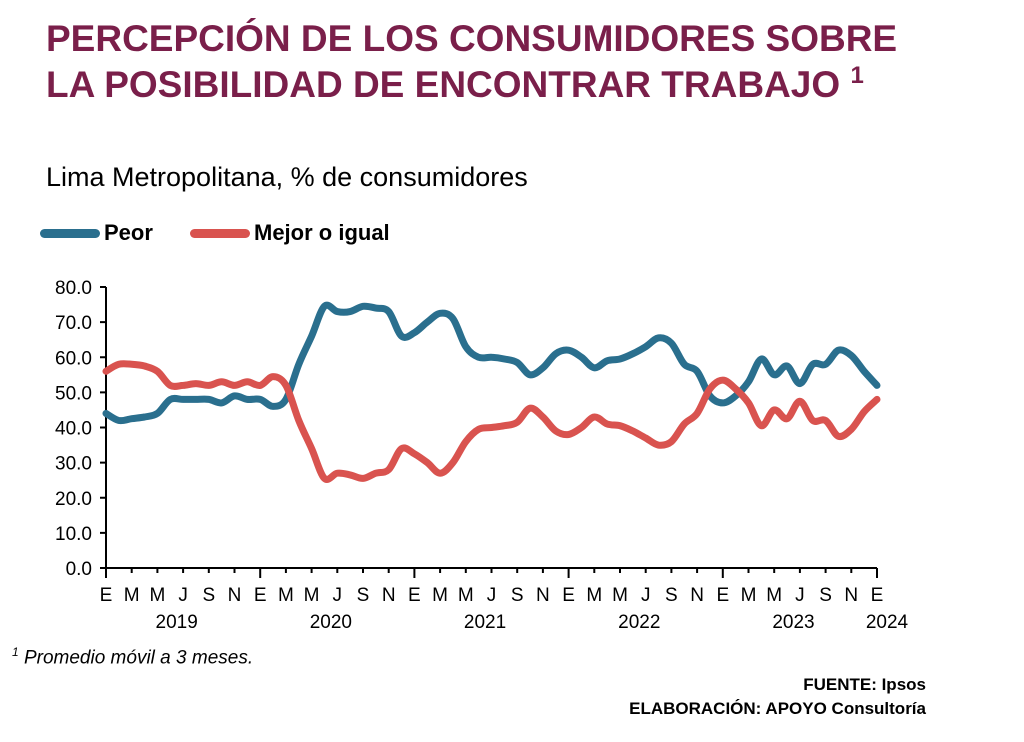 The image size is (1024, 742). What do you see at coordinates (73, 464) in the screenshot?
I see `y-tick-label: 30.0` at bounding box center [73, 464].